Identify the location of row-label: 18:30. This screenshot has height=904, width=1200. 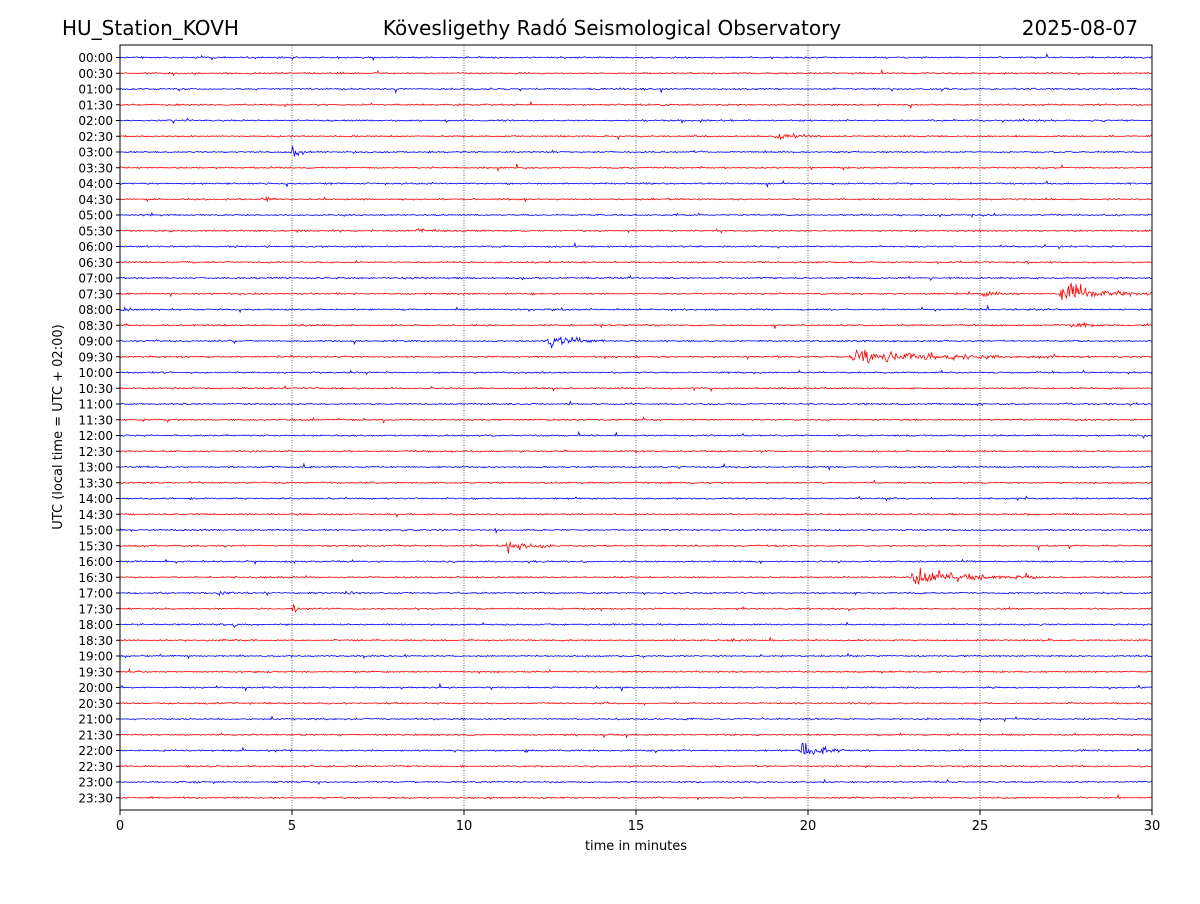
(95, 641).